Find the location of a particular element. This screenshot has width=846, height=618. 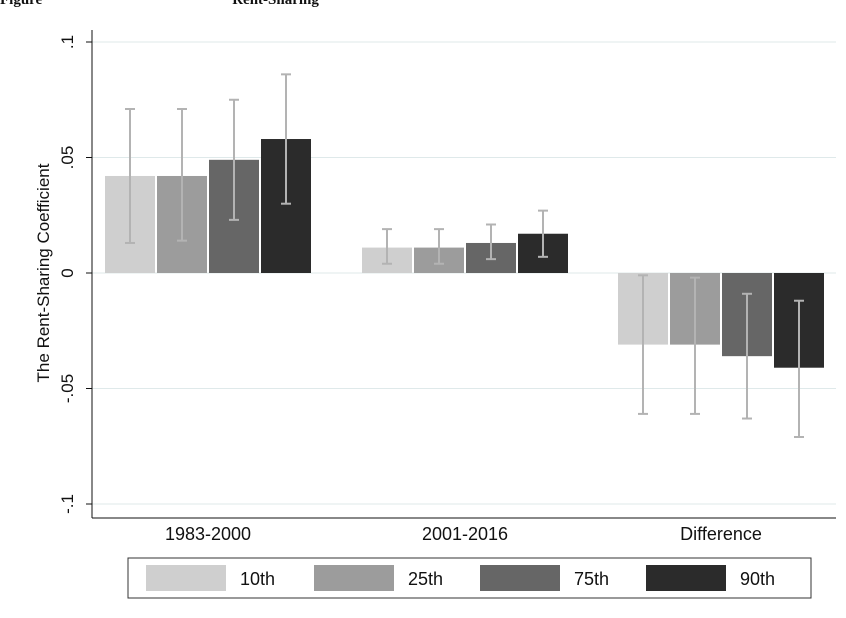

legend-label: 90th is located at coordinates (757, 579).